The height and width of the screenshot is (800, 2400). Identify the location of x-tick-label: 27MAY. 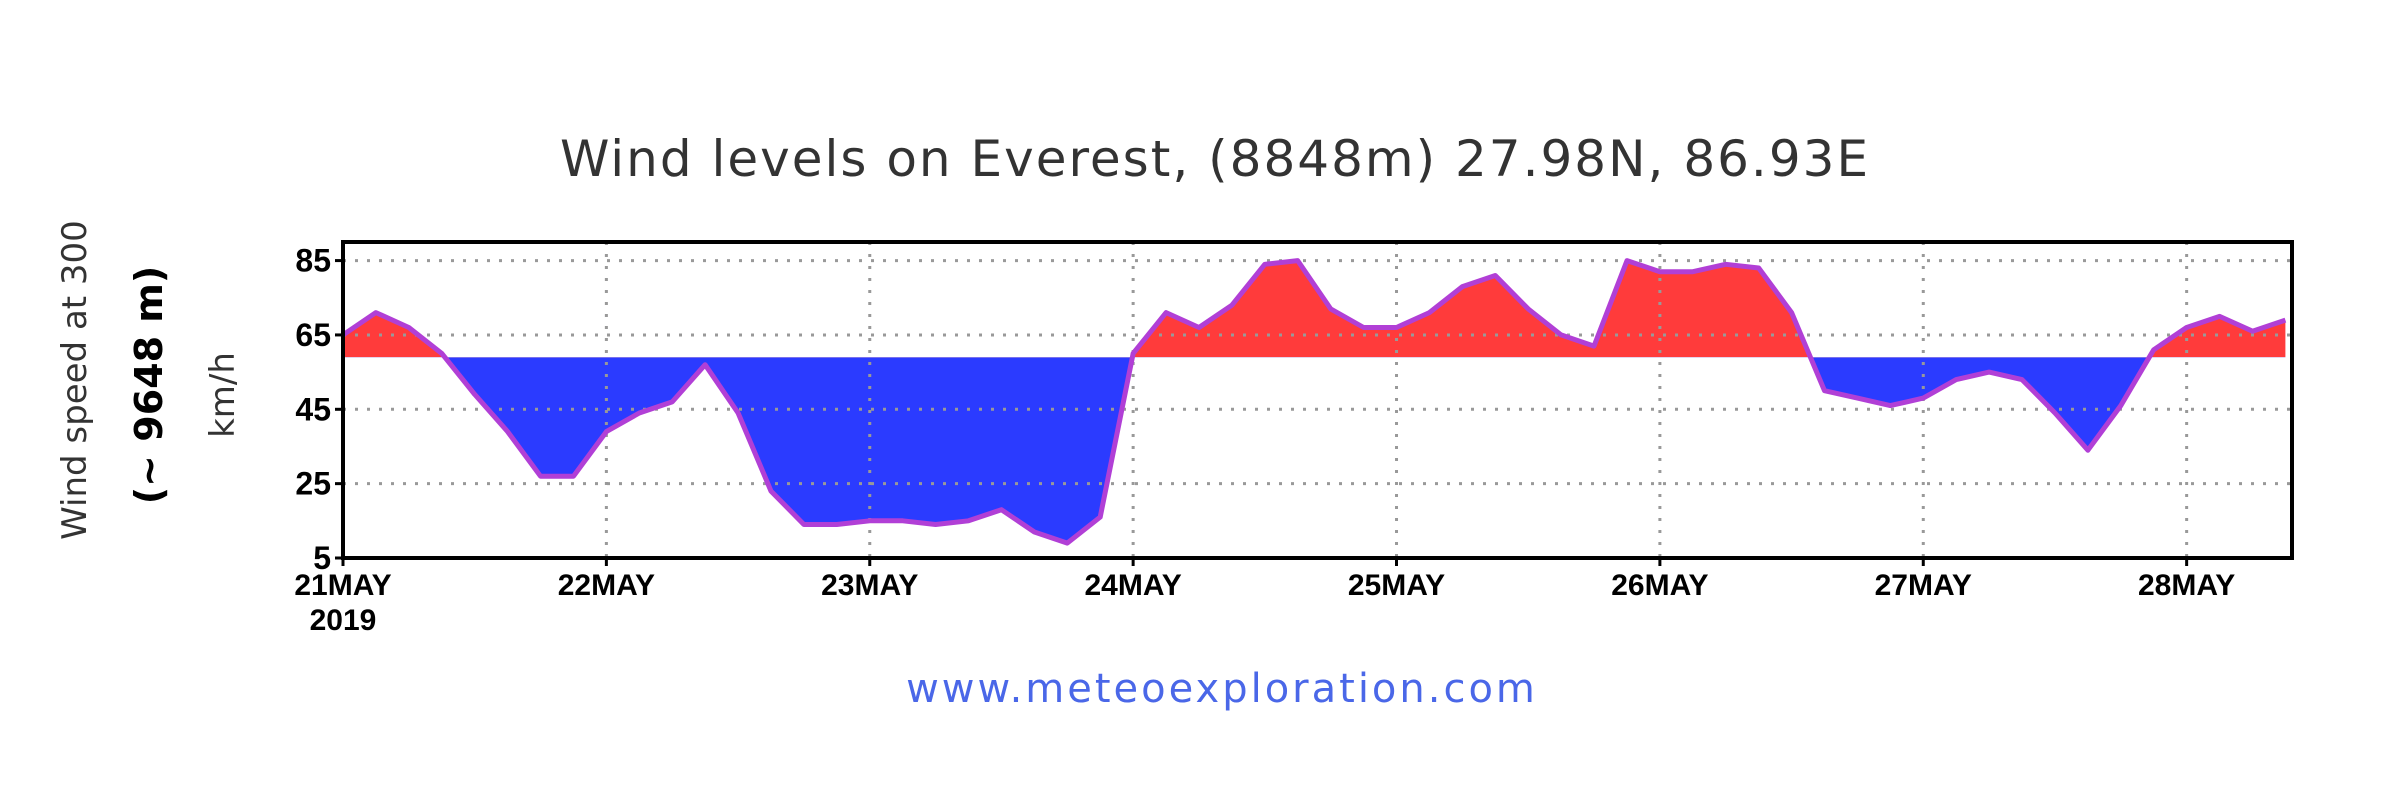
(1923, 585).